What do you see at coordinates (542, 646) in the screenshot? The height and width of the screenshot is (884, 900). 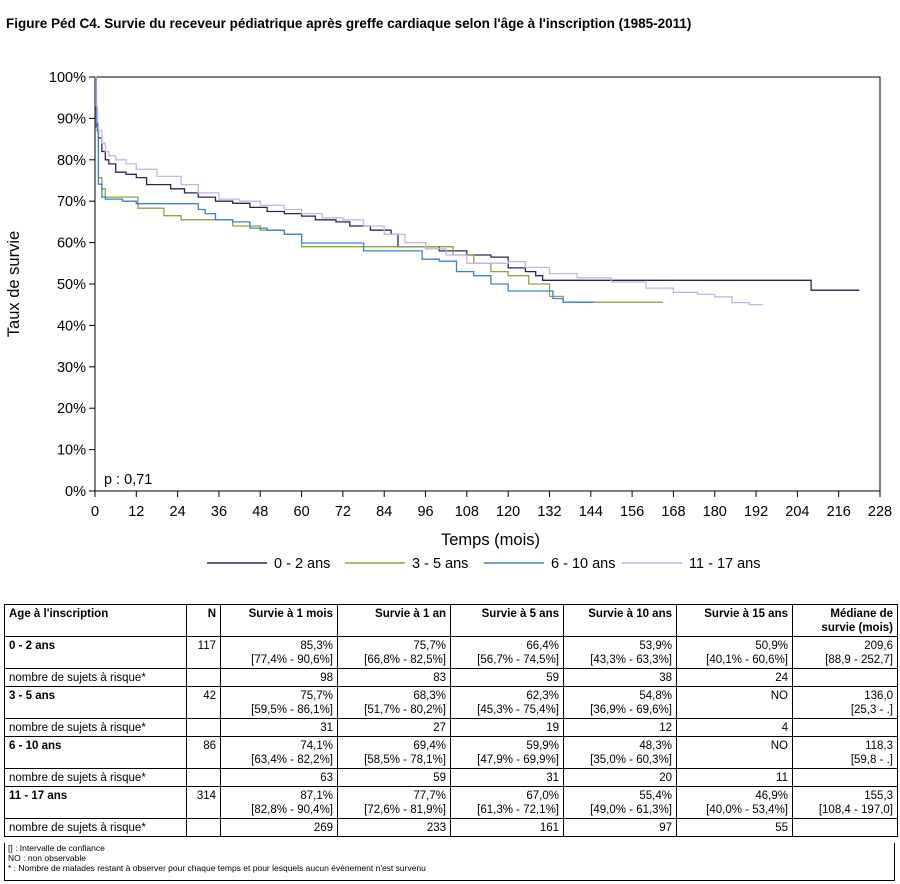 I see `survival-value: 66,4%` at bounding box center [542, 646].